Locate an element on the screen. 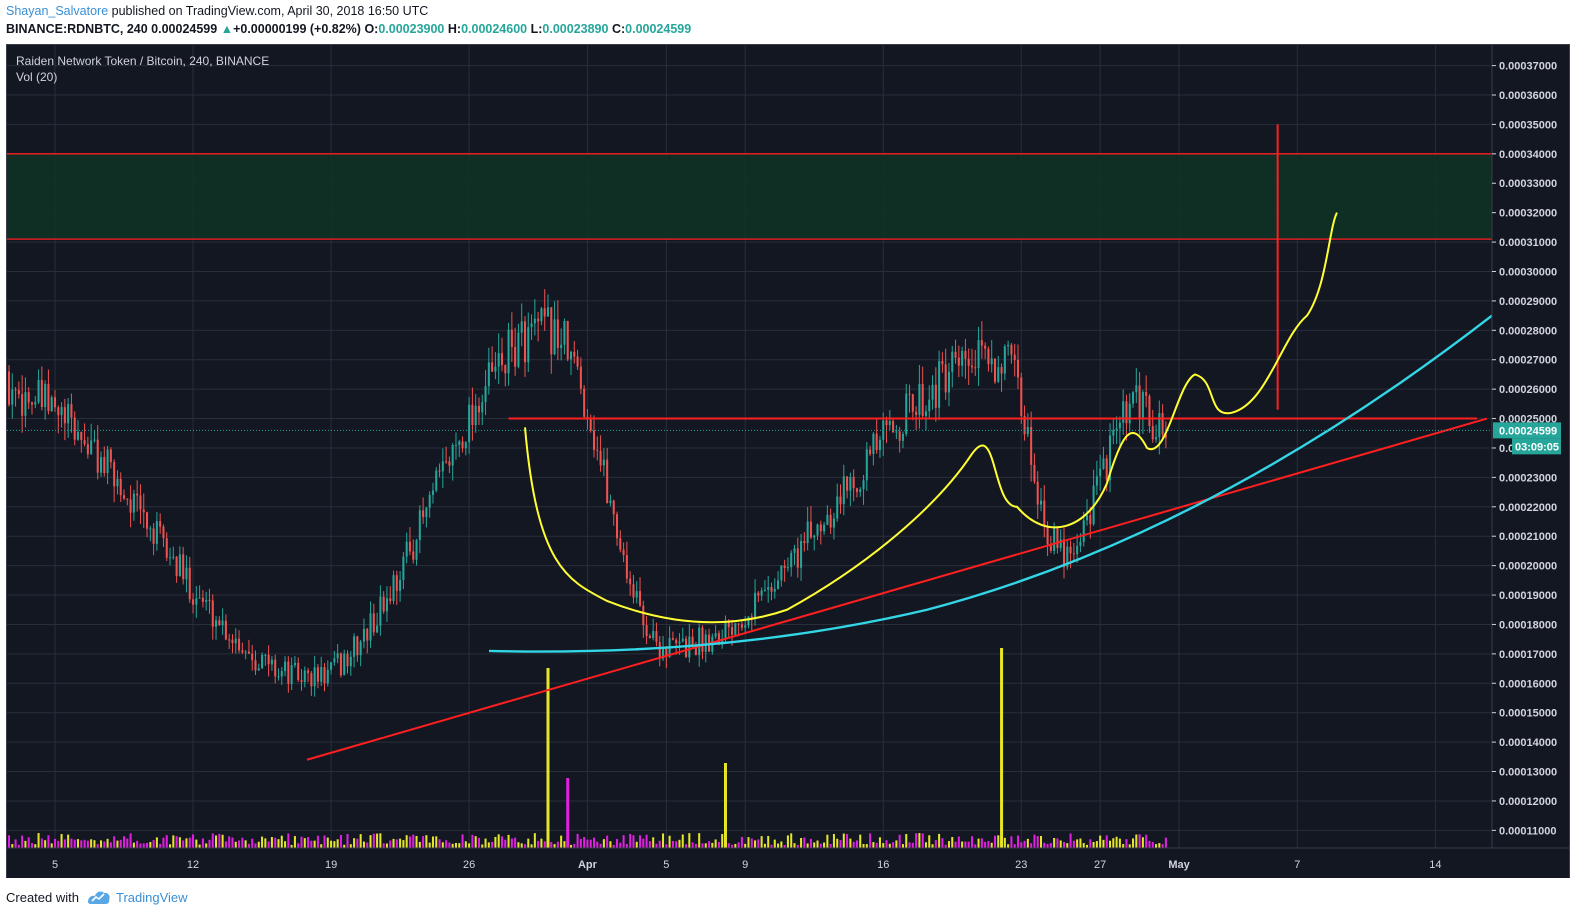 The height and width of the screenshot is (917, 1588). time-axis: 5 12 19 26 Apr 5 9 16 23 27 May 7 14 is located at coordinates (788, 862).